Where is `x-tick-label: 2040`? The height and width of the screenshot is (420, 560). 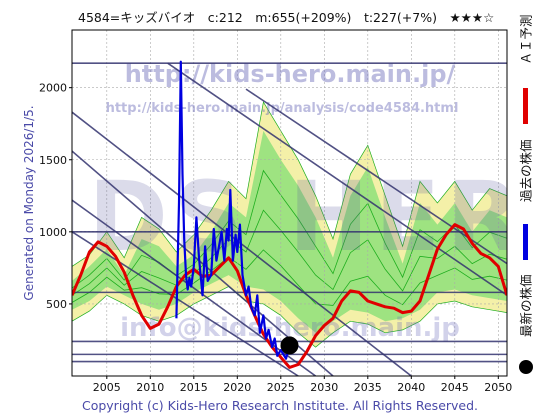
x-tick-label: 2040 is located at coordinates (411, 387).